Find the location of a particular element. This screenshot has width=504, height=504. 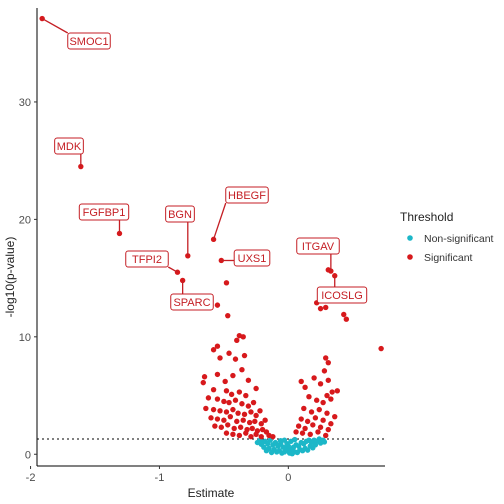

y-tick-label: 0 is located at coordinates (28, 455).